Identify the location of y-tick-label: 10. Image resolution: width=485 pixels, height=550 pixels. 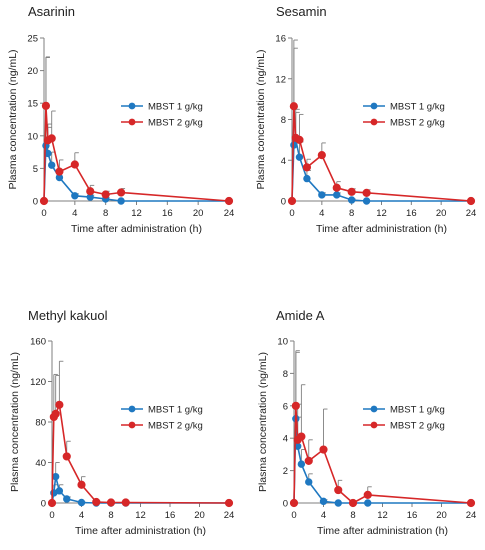
(282, 342).